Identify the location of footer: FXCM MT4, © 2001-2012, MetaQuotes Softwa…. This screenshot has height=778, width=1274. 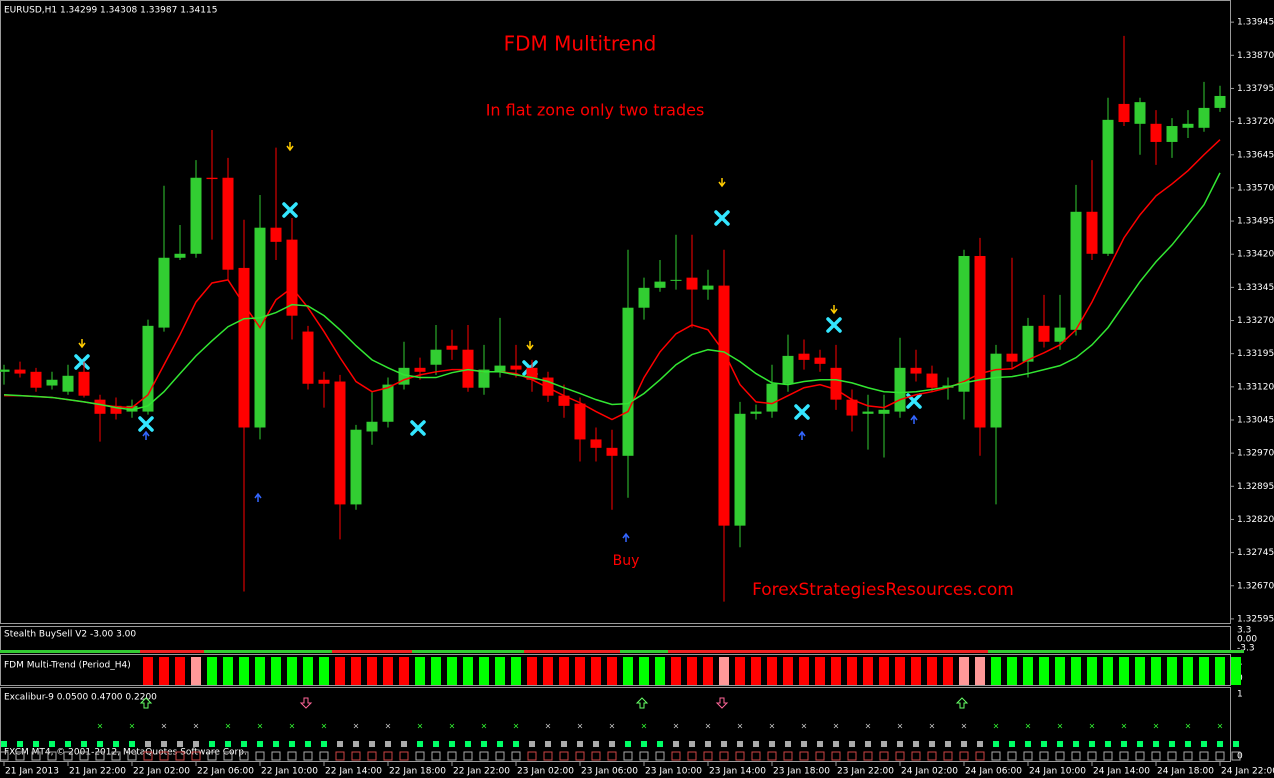
(125, 753).